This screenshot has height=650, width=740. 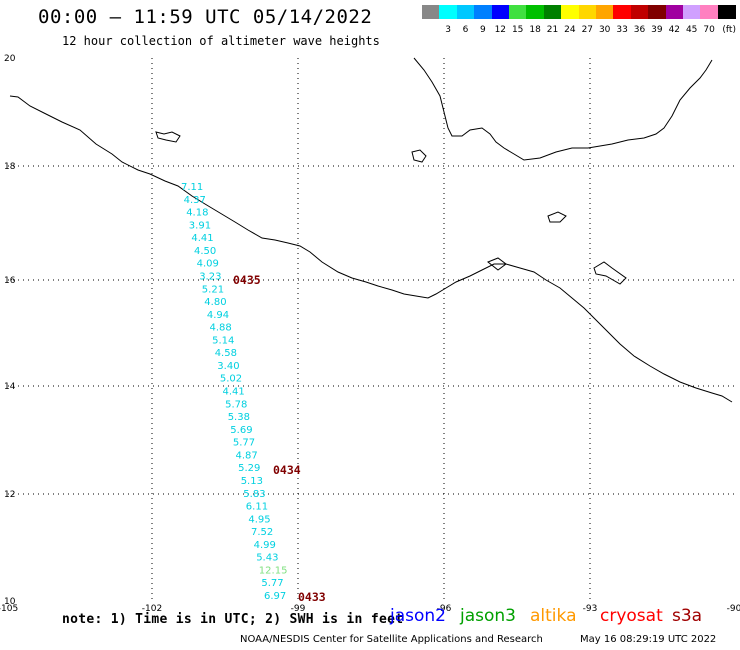 What do you see at coordinates (10, 167) in the screenshot?
I see `lat-tick-label: 18` at bounding box center [10, 167].